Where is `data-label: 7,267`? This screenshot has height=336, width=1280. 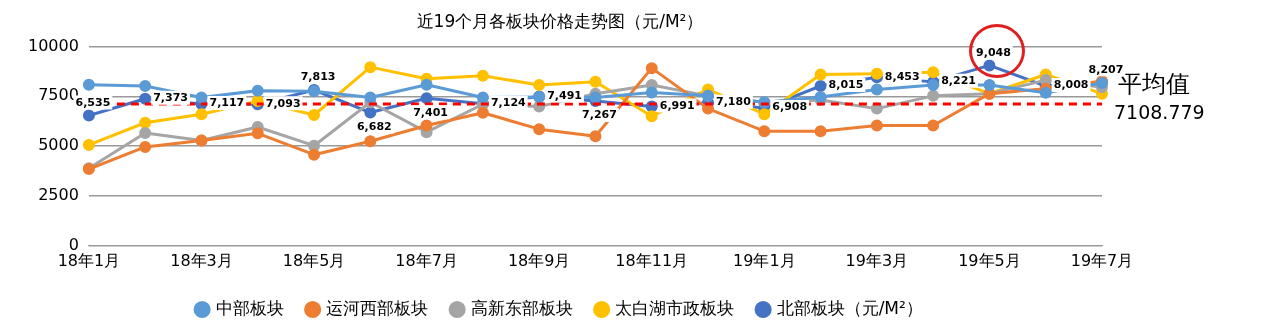
data-label: 7,267 is located at coordinates (599, 115).